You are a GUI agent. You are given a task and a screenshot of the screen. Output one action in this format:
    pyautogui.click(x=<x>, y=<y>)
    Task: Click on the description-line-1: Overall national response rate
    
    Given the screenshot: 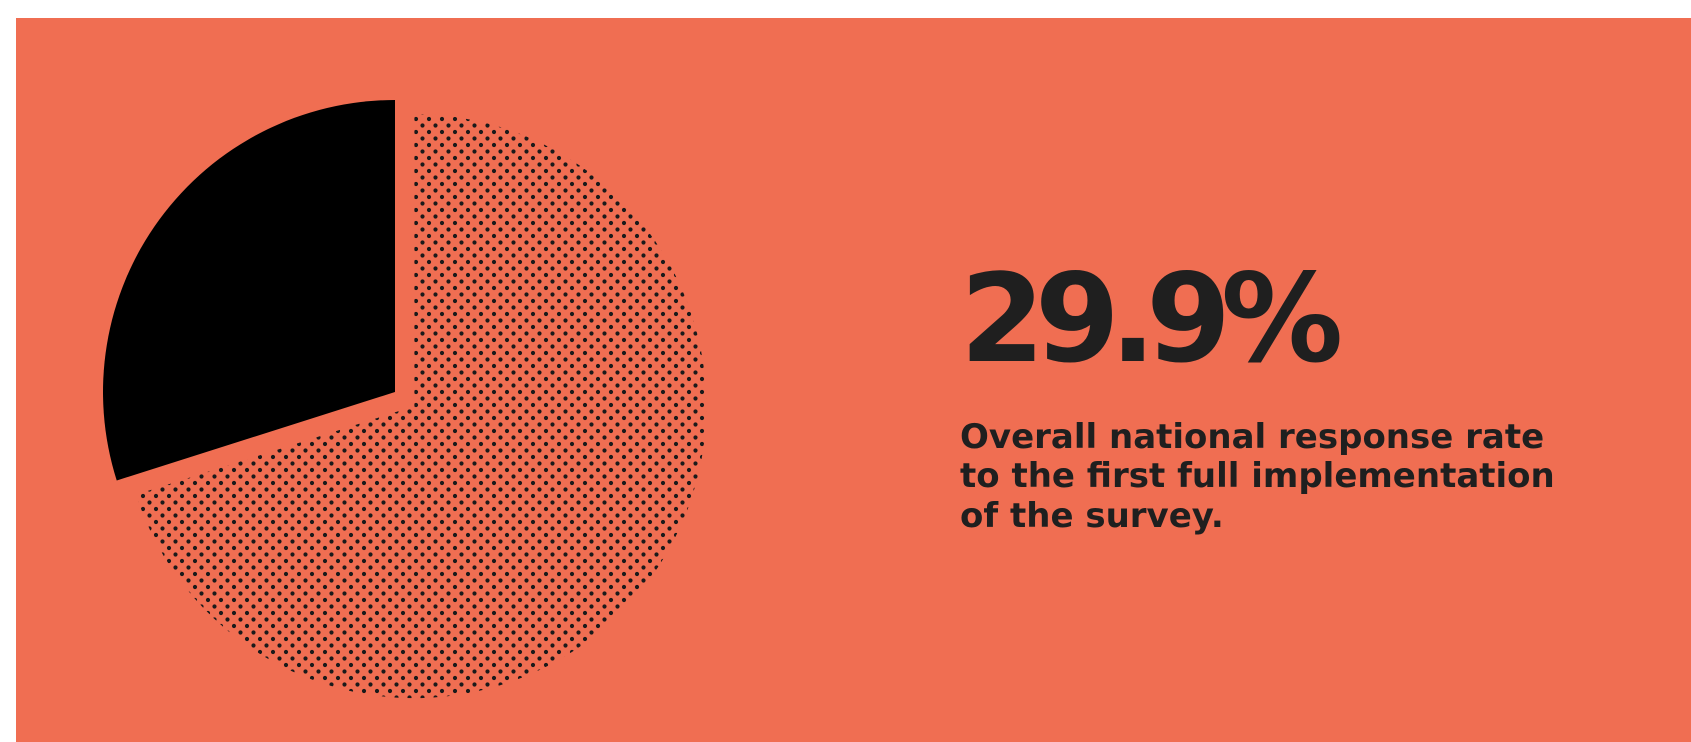 What is the action you would take?
    pyautogui.click(x=1252, y=437)
    